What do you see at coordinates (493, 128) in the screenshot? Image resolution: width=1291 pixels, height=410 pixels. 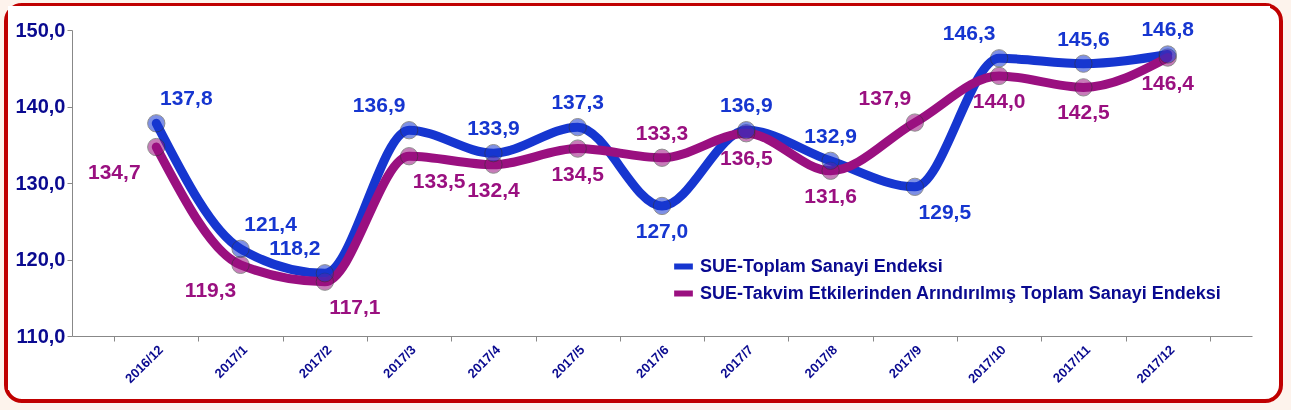 I see `data-label: 133,9` at bounding box center [493, 128].